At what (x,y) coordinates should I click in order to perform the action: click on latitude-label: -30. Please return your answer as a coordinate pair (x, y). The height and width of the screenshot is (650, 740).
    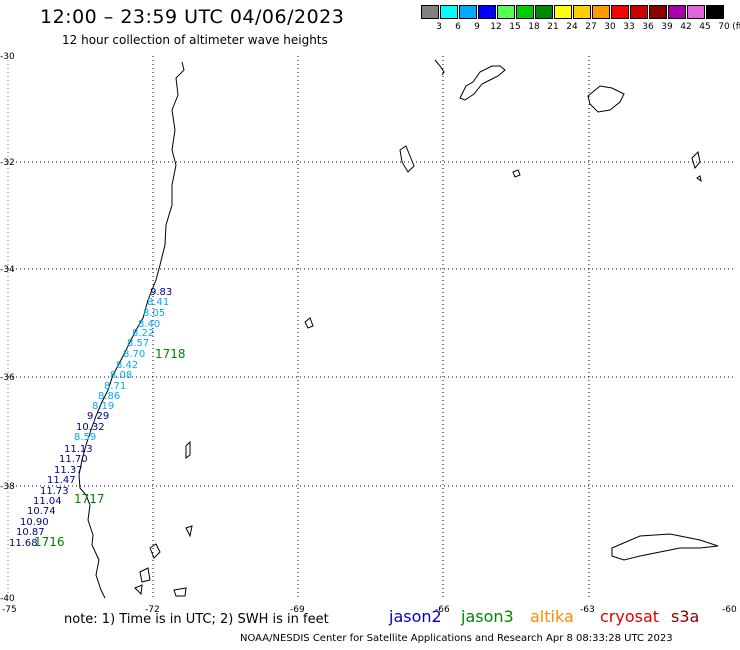
    Looking at the image, I should click on (7, 57).